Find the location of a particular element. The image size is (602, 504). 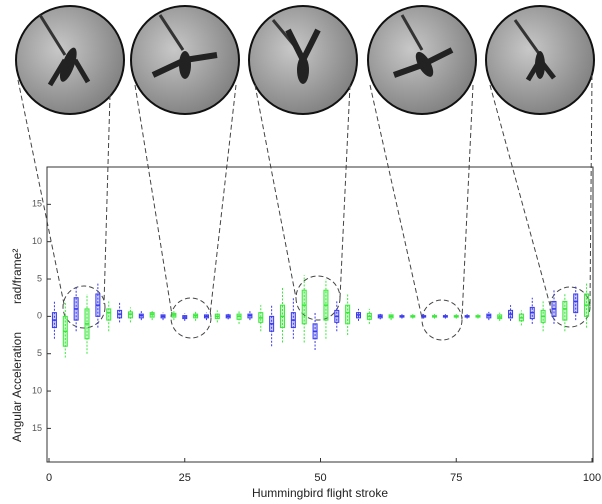

y-axis-title: Angular Acceleration rad/frame² is located at coordinates (17, 345).